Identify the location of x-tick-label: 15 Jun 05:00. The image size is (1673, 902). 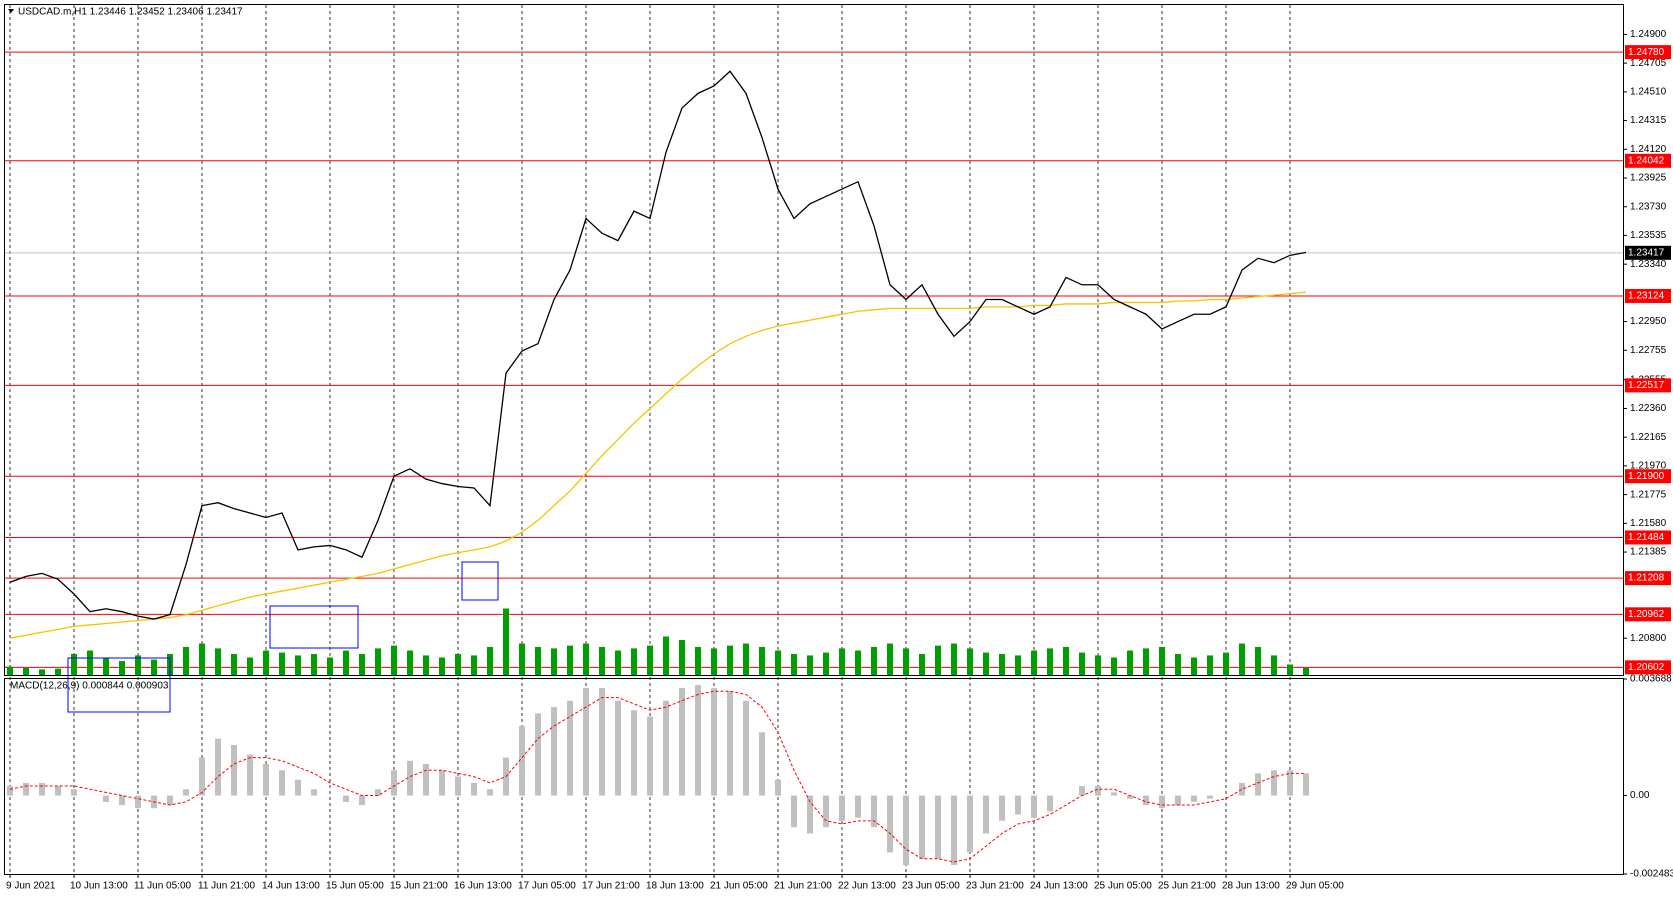
(355, 886).